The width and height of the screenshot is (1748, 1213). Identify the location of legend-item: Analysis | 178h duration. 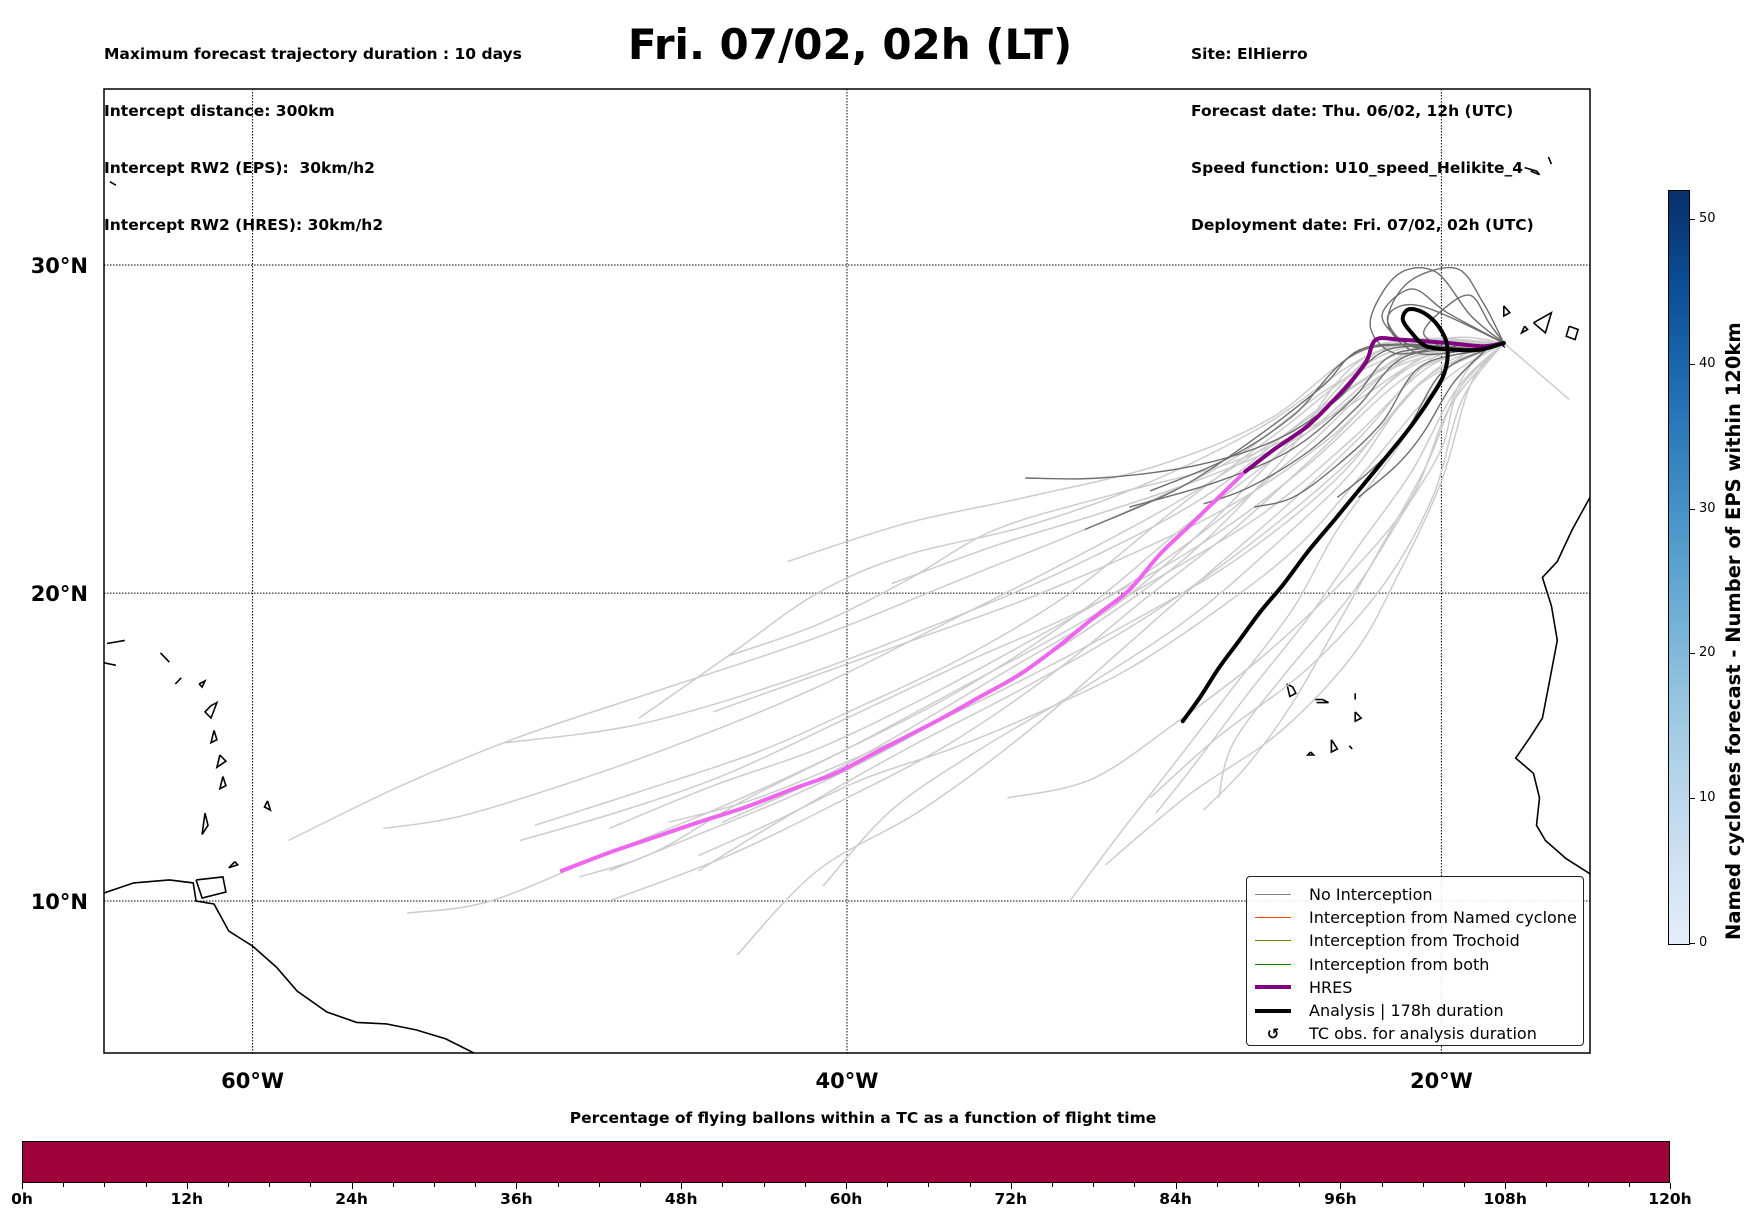
(1379, 1010).